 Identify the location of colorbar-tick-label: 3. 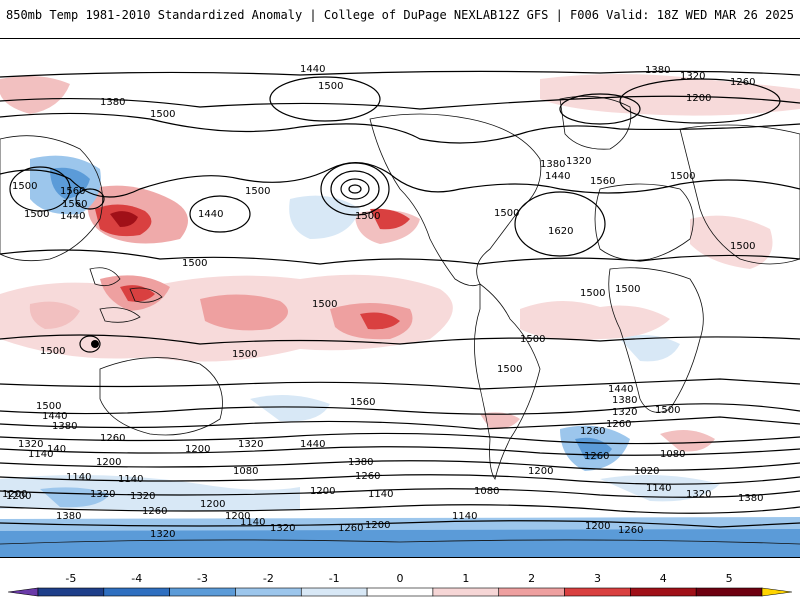
(597, 578).